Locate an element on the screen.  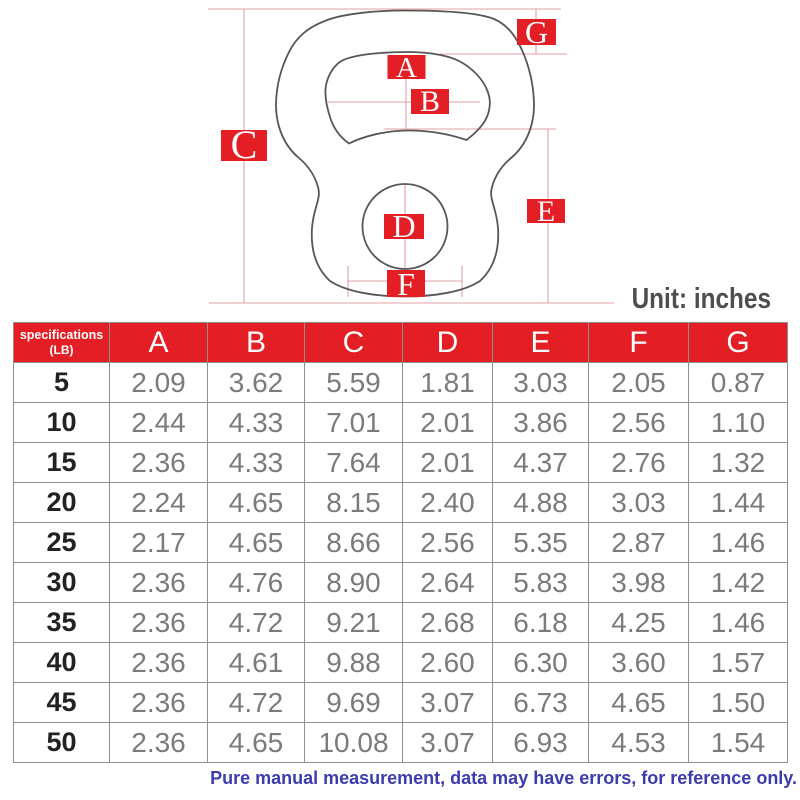
svg-text: G is located at coordinates (536, 32).